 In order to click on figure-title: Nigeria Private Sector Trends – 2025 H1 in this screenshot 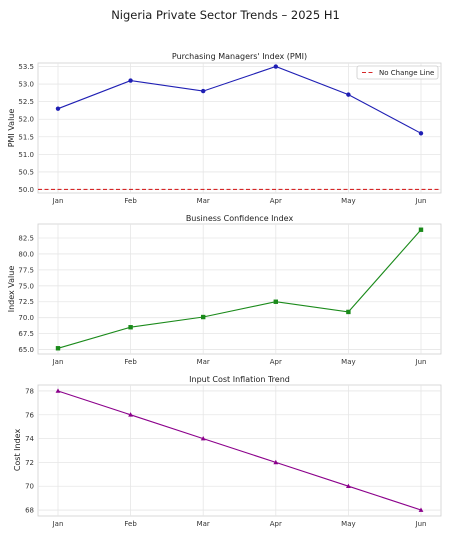, I will do `click(225, 15)`.